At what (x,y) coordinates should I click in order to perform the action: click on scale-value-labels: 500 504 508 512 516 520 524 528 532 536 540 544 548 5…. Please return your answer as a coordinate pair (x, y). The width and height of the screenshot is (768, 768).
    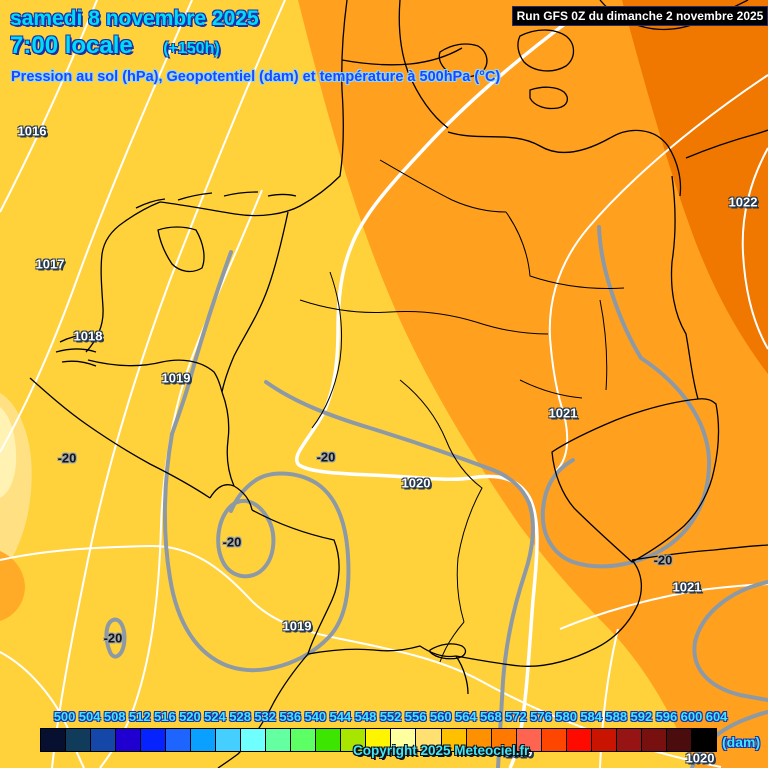
    Looking at the image, I should click on (390, 717).